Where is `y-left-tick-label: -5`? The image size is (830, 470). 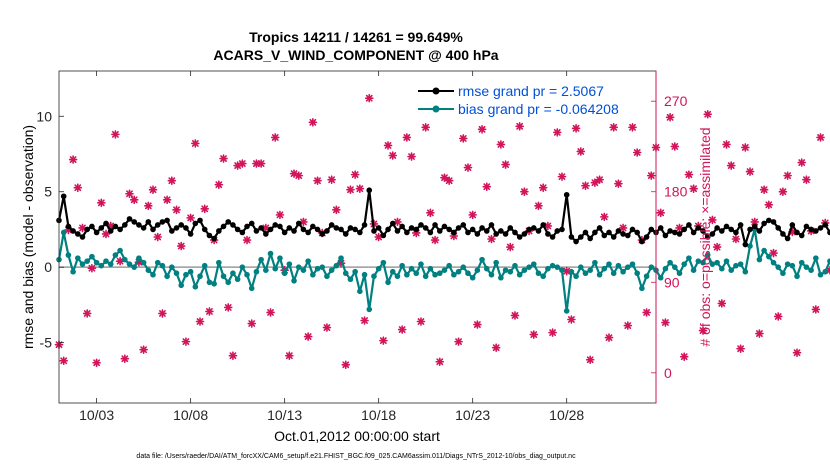
y-left-tick-label: -5 is located at coordinates (46, 343).